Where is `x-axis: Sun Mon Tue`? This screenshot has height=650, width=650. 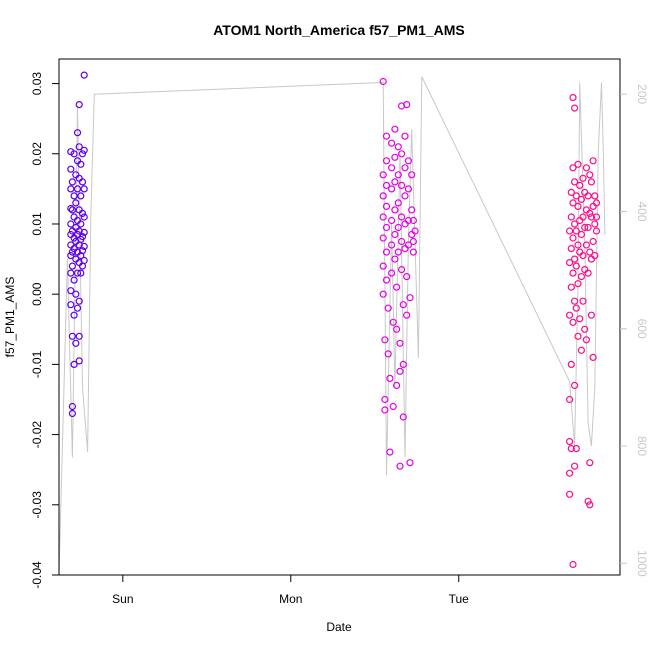
x-axis: Sun Mon Tue is located at coordinates (290, 590).